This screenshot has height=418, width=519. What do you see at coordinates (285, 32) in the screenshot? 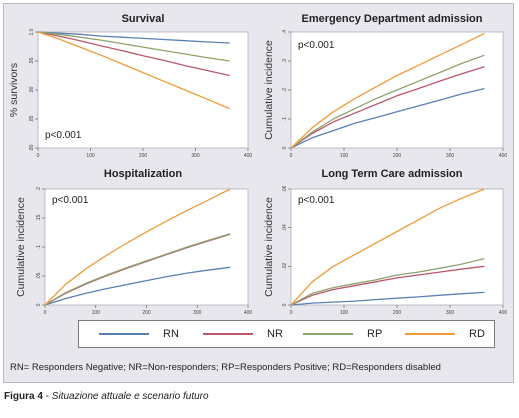
I see `y-tick-label: .4` at bounding box center [285, 32].